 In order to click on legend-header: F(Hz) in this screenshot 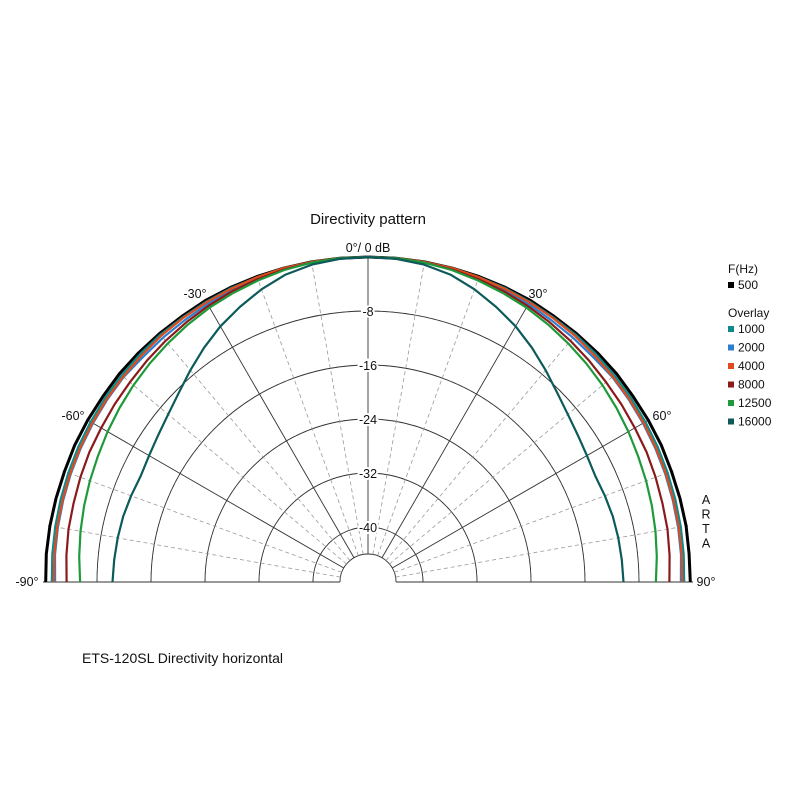, I will do `click(743, 269)`.